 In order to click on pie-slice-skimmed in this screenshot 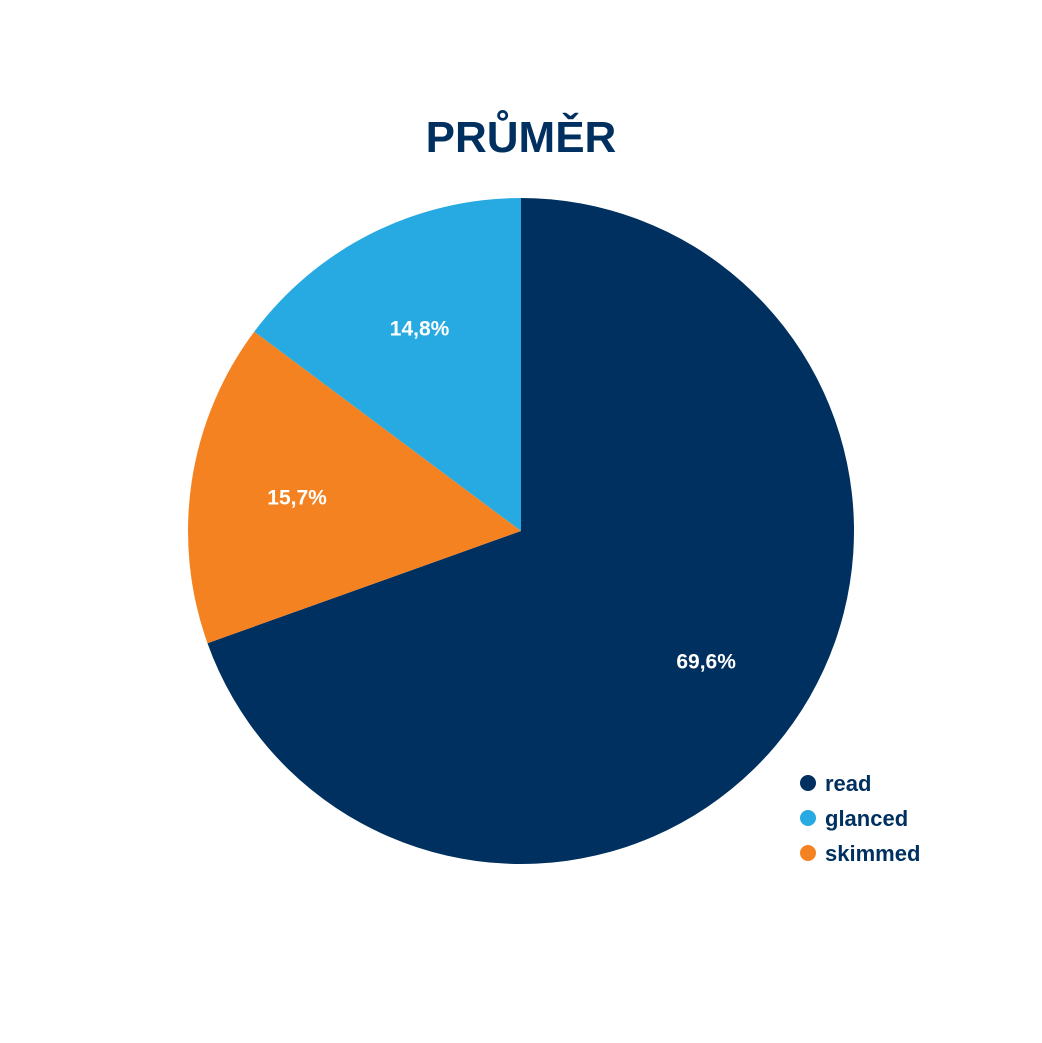, I will do `click(355, 487)`.